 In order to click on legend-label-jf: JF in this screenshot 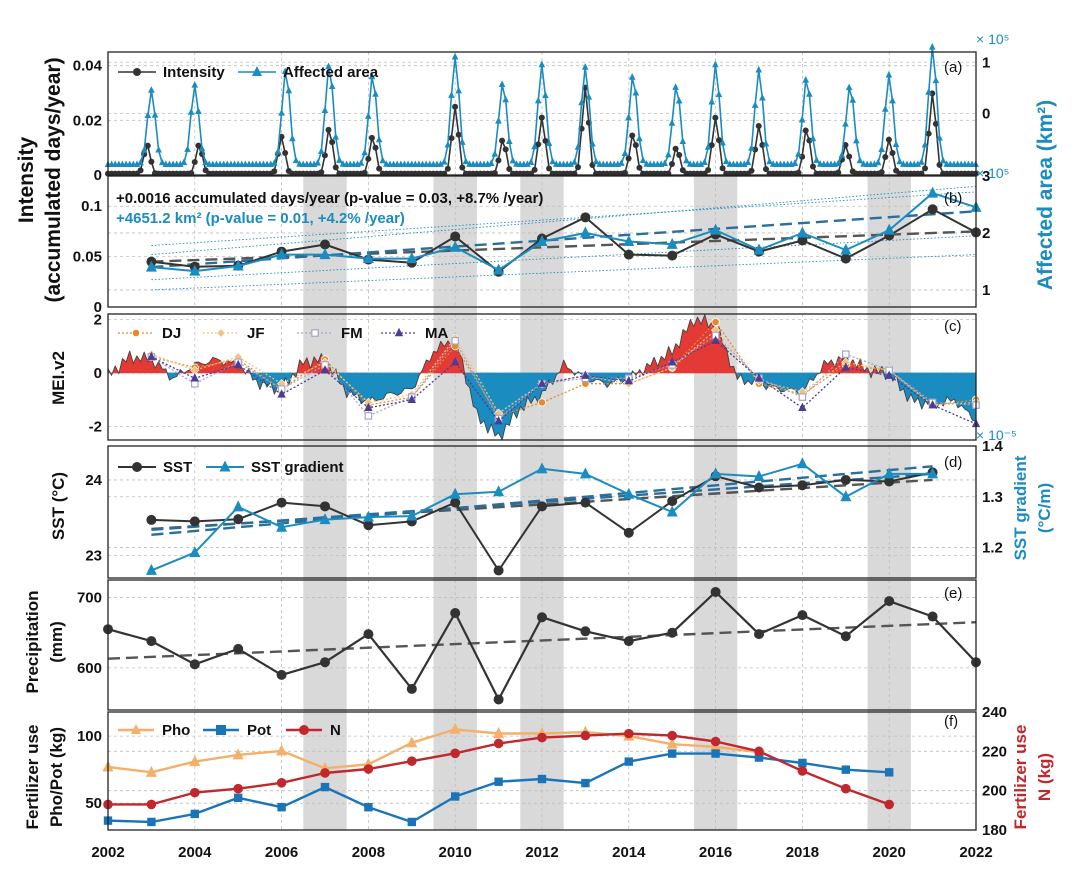, I will do `click(256, 333)`.